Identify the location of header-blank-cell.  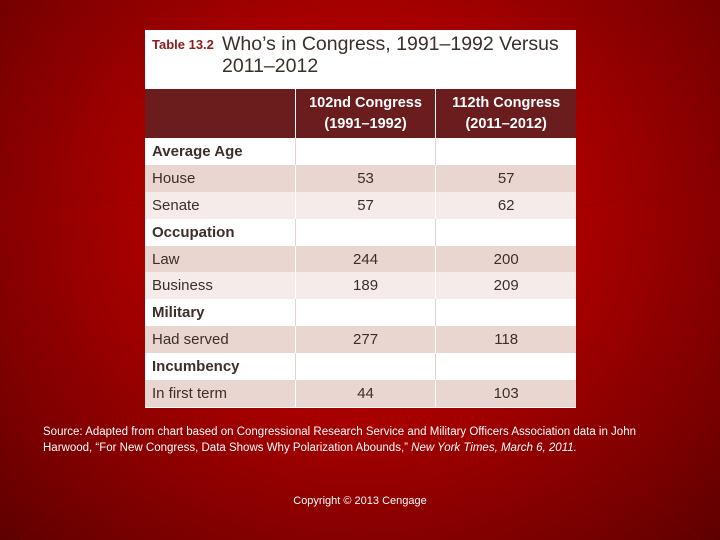
(220, 113).